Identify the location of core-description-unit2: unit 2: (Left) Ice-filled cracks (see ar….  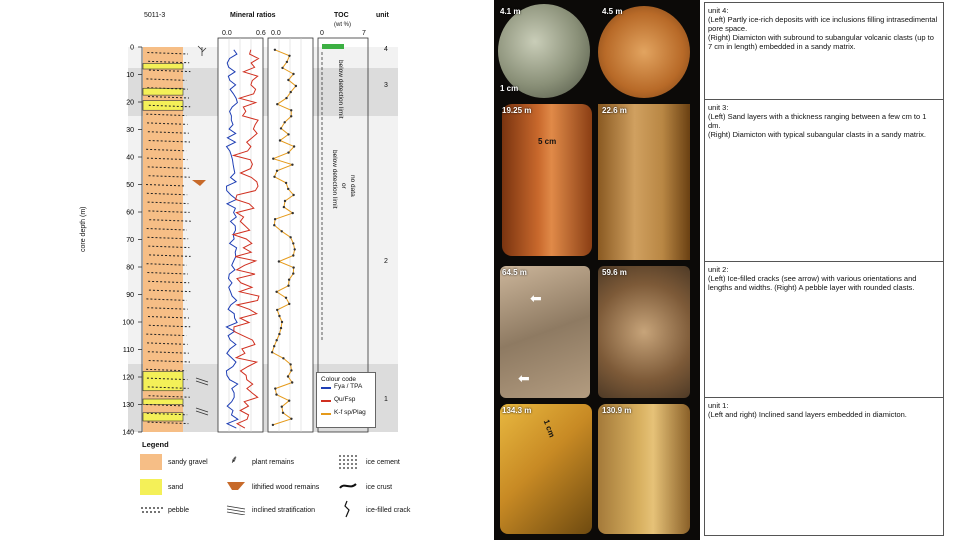
(812, 278).